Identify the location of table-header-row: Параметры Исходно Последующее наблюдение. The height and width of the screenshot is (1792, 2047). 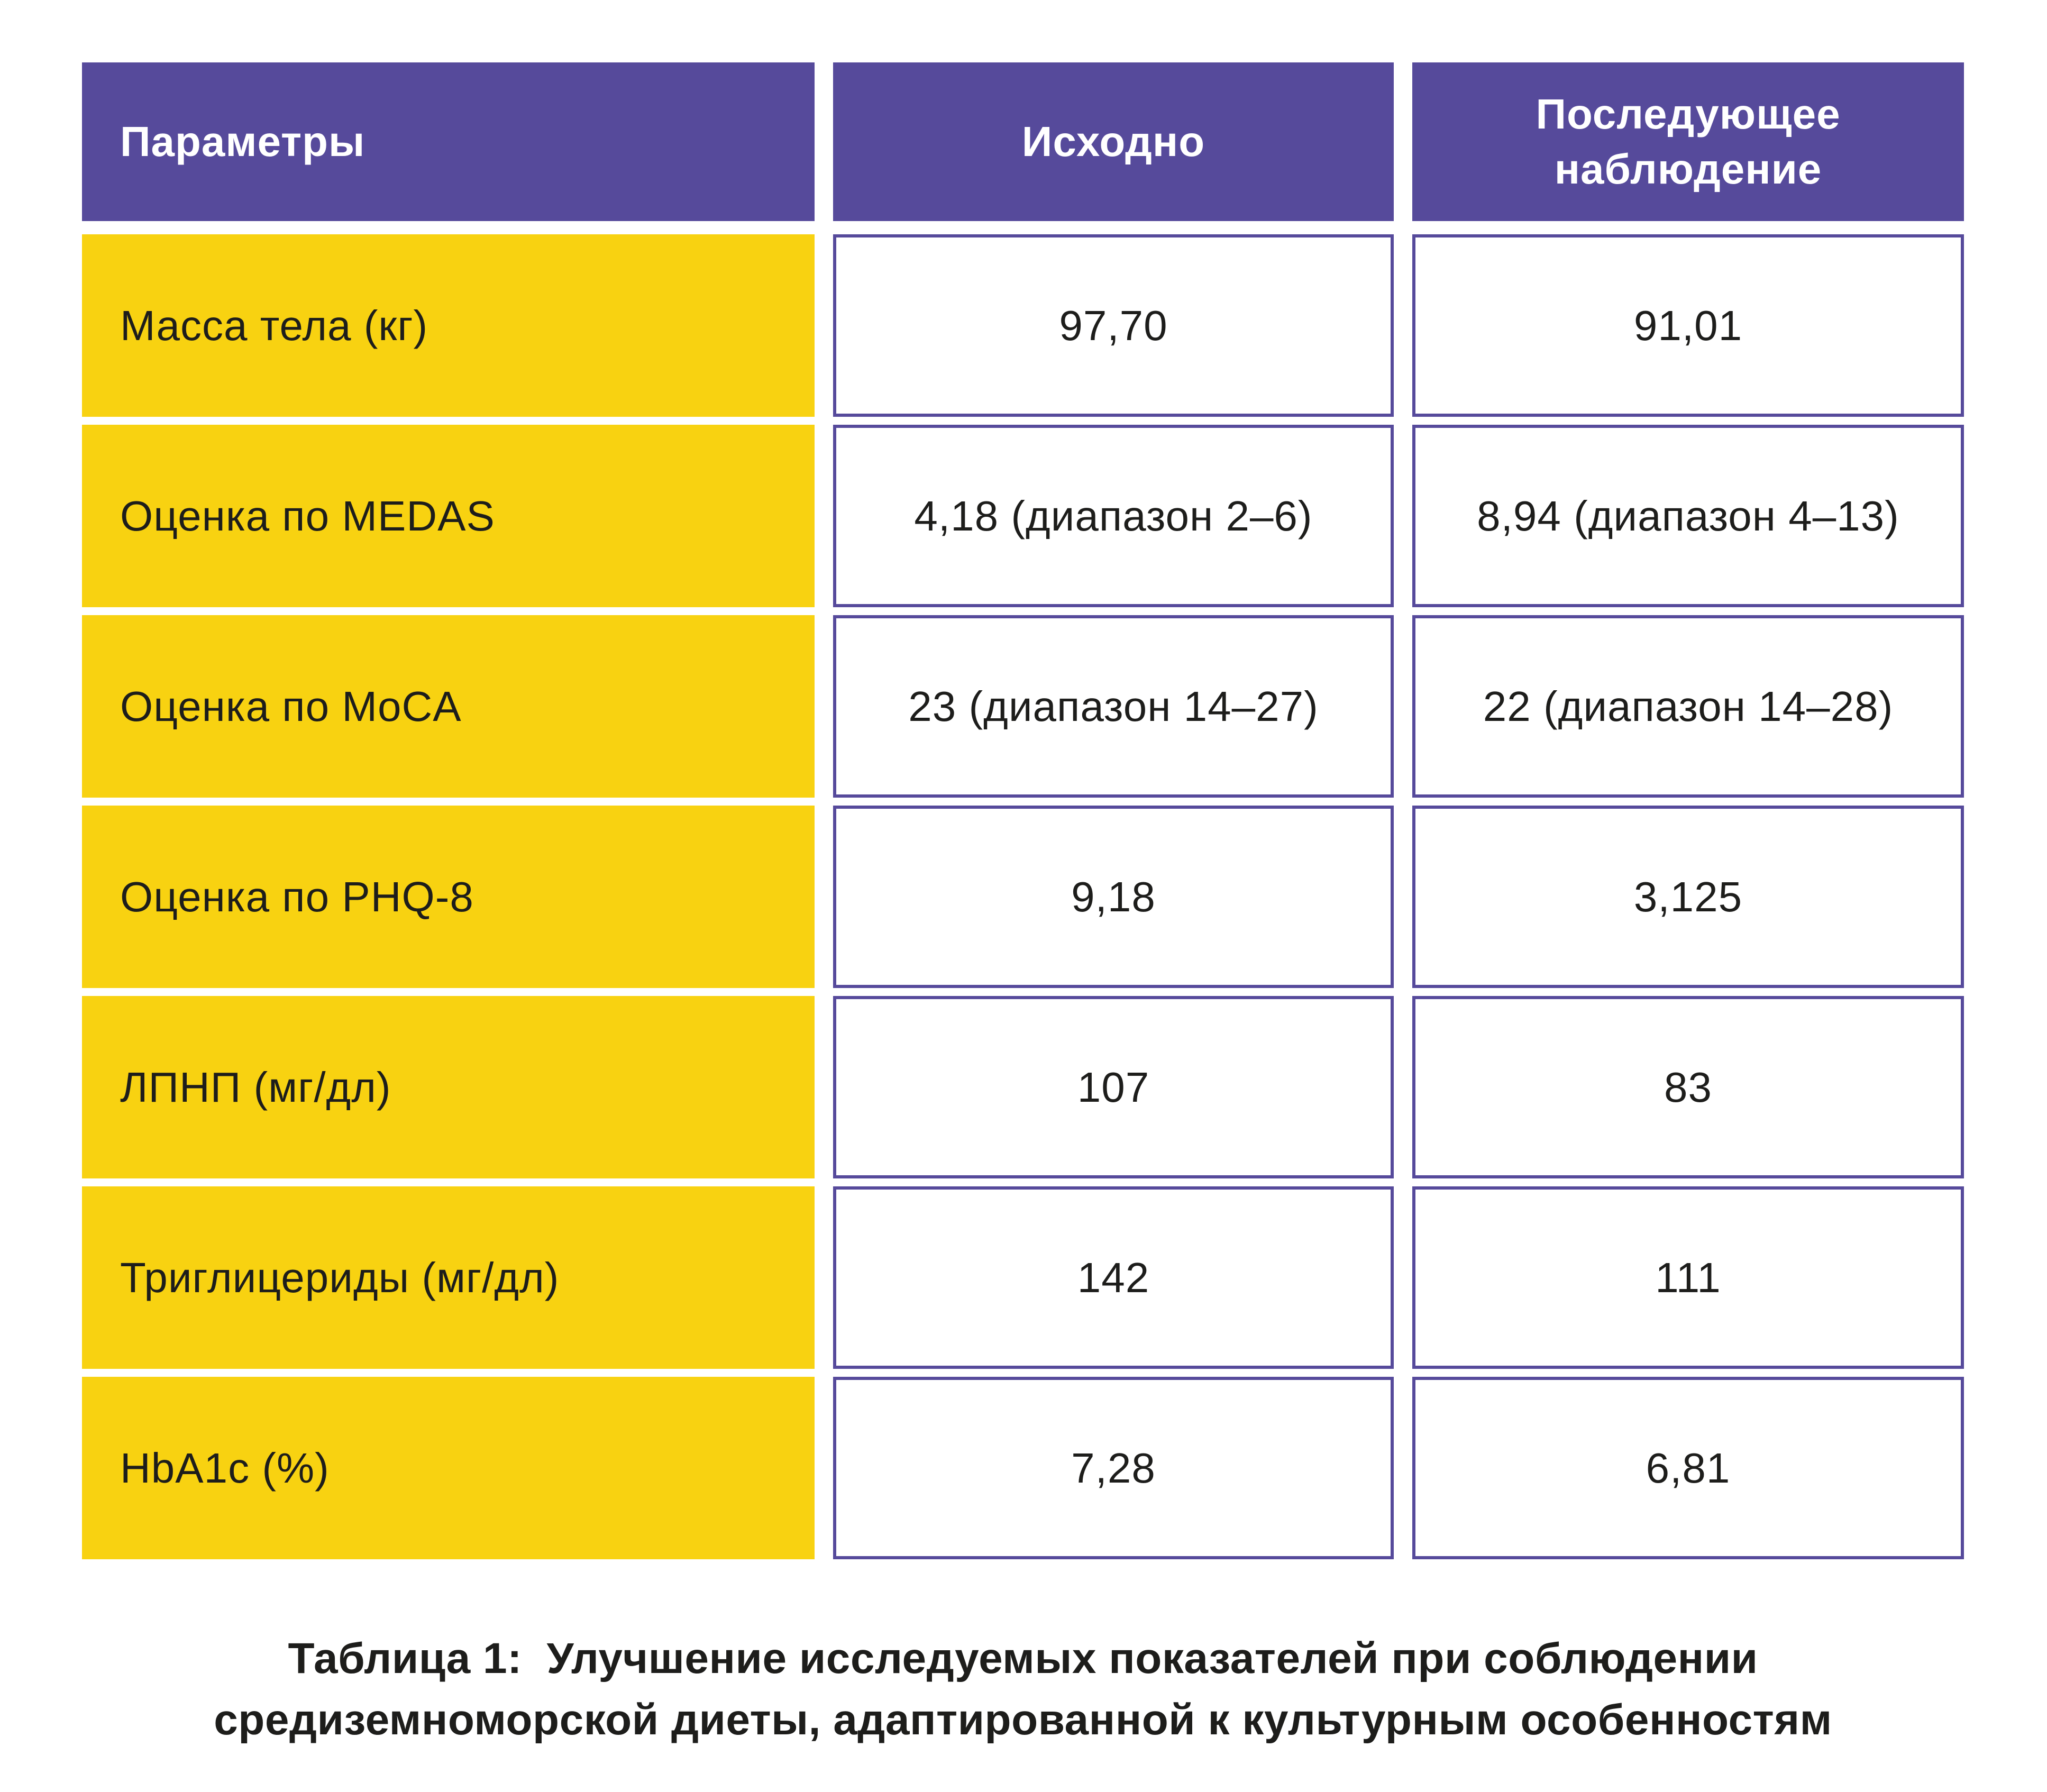
(1023, 141).